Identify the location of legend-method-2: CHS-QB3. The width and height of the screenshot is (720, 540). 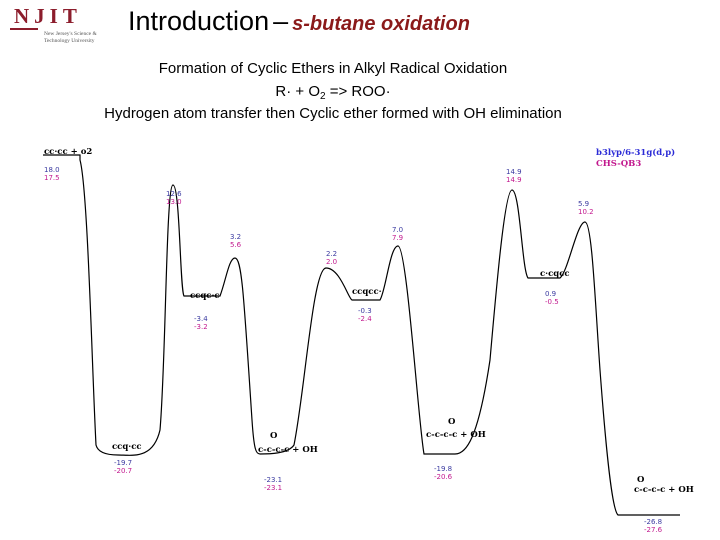
(618, 164).